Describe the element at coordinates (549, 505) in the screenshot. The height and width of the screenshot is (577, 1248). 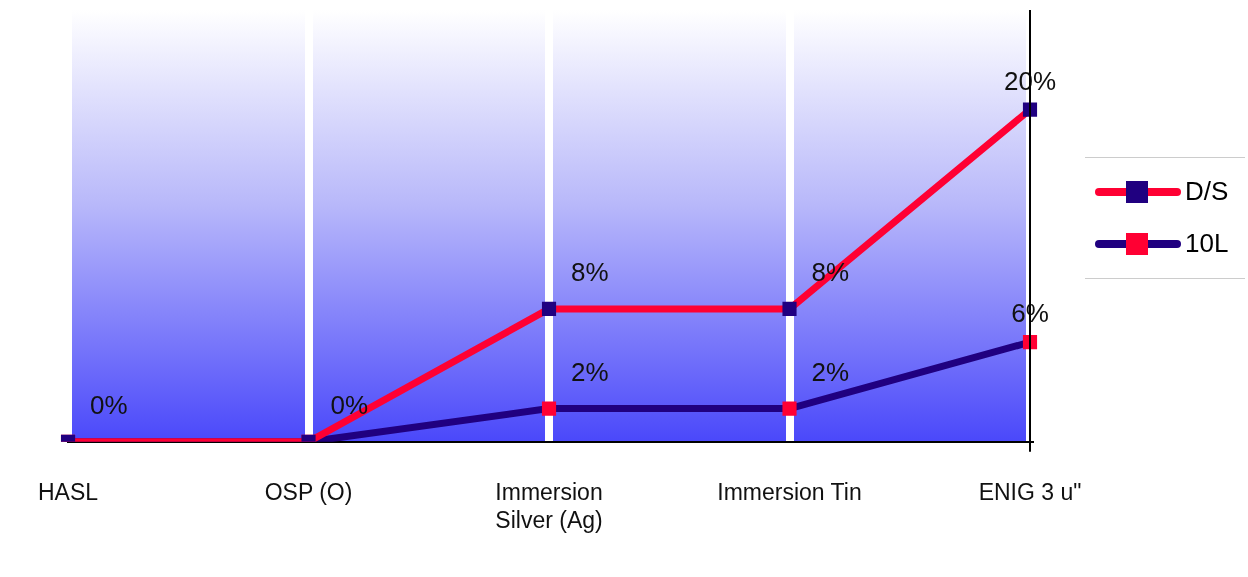
I see `x-tick-label: Immersion Silver (Ag)` at that location.